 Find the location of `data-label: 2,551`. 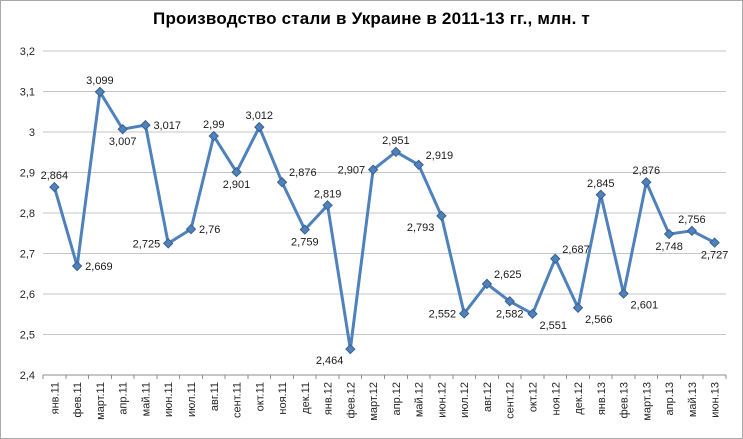

data-label: 2,551 is located at coordinates (553, 326).